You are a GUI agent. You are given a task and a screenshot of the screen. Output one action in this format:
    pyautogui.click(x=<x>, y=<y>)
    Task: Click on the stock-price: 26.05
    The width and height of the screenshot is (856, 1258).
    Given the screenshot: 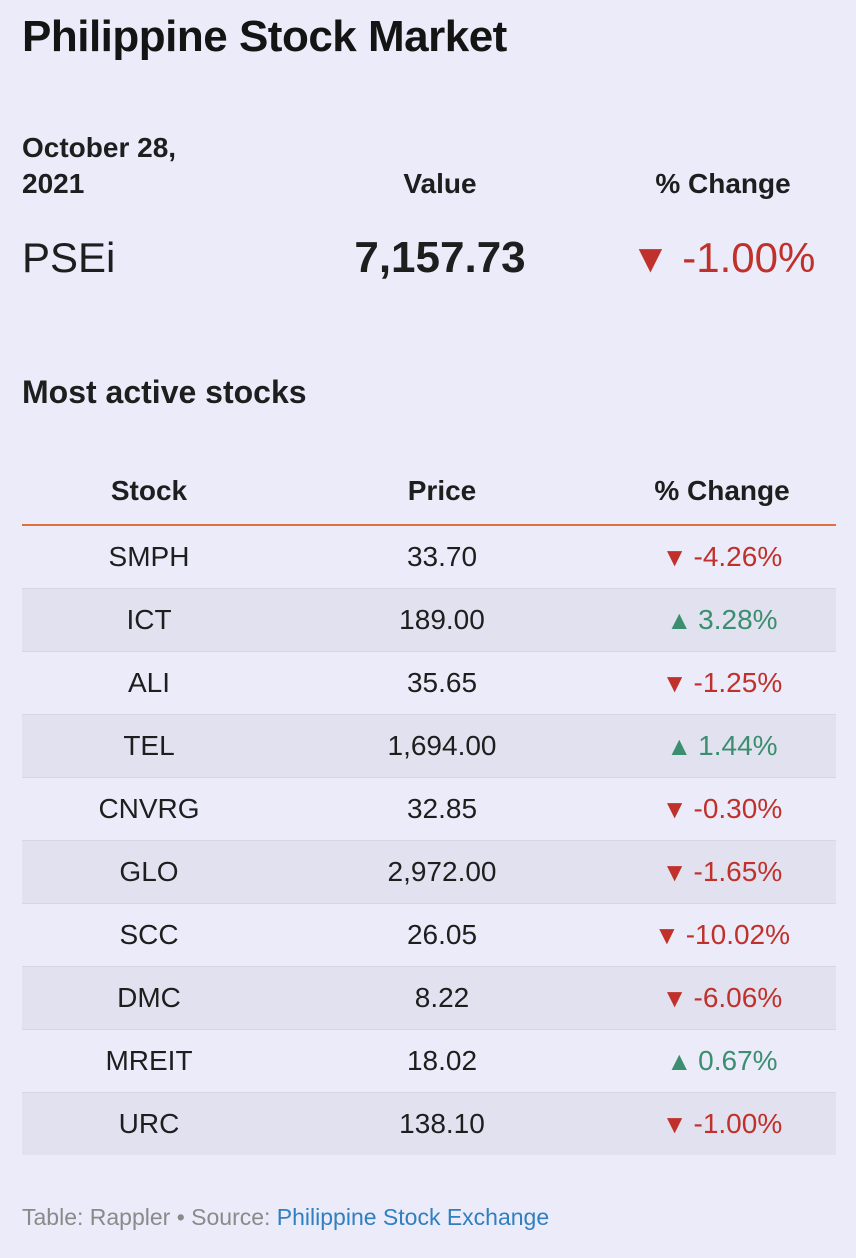 What is the action you would take?
    pyautogui.click(x=442, y=935)
    